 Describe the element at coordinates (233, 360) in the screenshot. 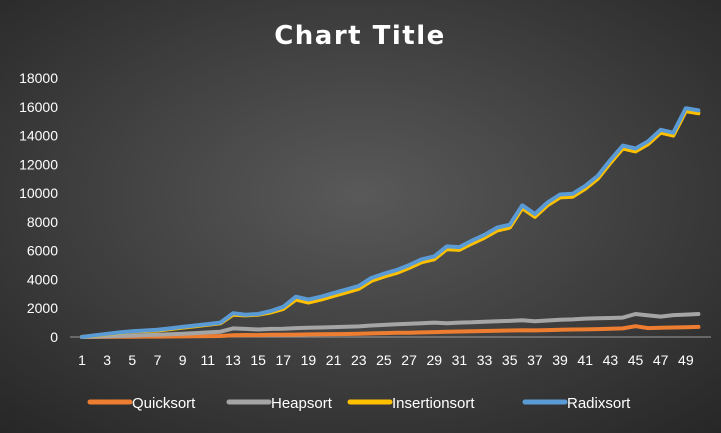

I see `x-tick-label: 13` at that location.